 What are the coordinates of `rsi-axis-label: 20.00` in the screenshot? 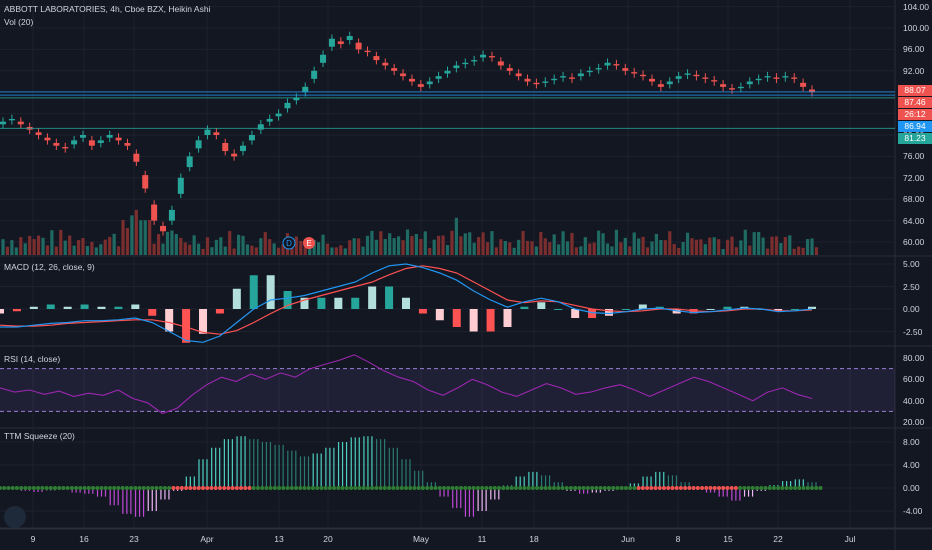 It's located at (914, 422).